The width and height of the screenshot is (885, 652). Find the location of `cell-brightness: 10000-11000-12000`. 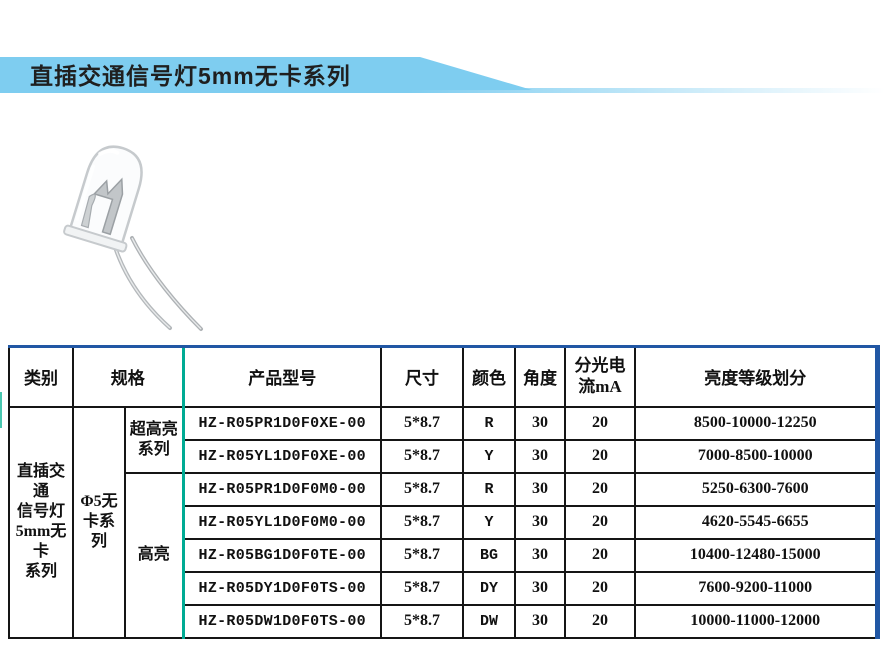

cell-brightness: 10000-11000-12000 is located at coordinates (757, 621).